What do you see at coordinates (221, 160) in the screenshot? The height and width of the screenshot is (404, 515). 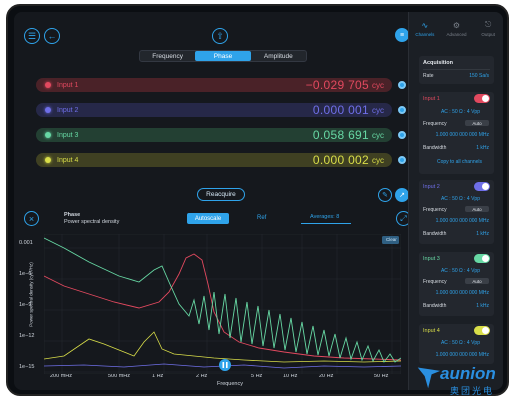 I see `input-row-4: Input 4 0.000 002 cyc` at bounding box center [221, 160].